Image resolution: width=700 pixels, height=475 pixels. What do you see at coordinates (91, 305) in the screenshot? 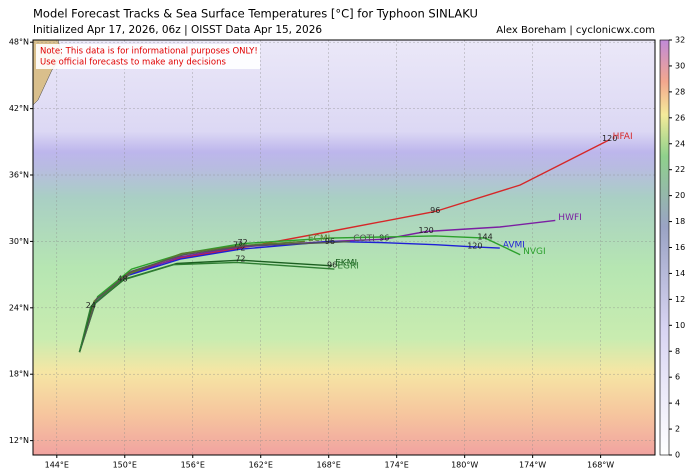
I see `forecast-hour-label: 24` at bounding box center [91, 305].